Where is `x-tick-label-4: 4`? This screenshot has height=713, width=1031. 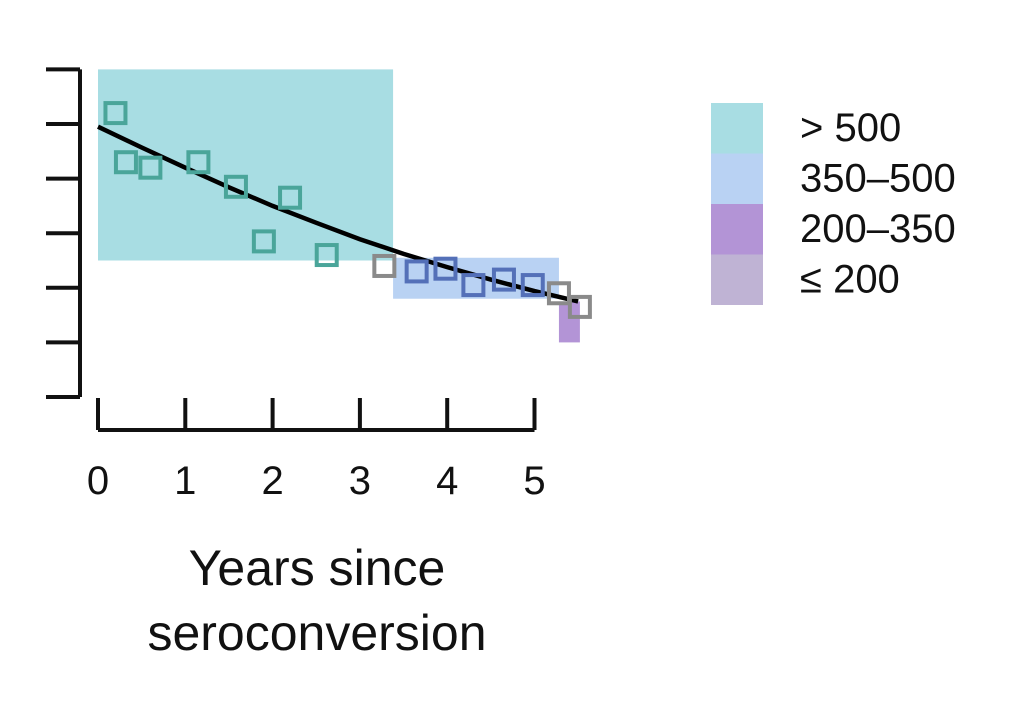 x-tick-label-4: 4 is located at coordinates (447, 481).